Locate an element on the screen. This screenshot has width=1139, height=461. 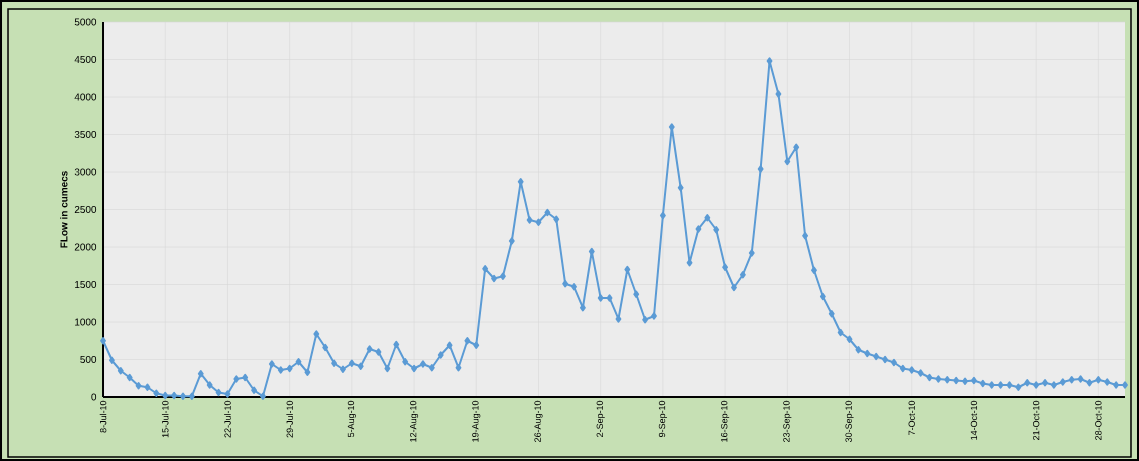
y-tick-label: 3500 is located at coordinates (85, 134).